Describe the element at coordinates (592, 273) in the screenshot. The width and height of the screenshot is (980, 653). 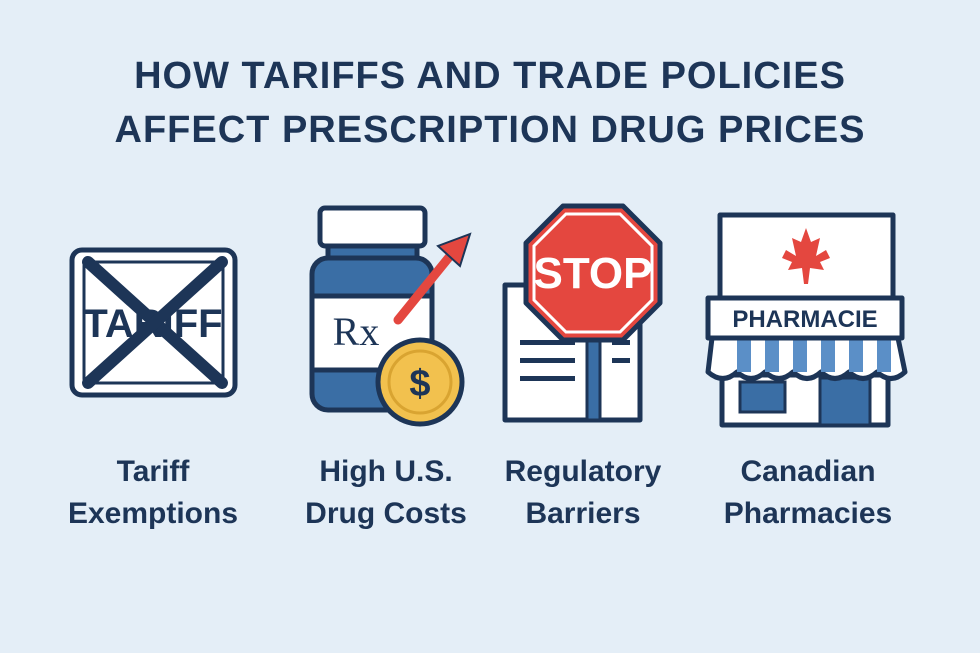
I see `icon-text: STOP` at that location.